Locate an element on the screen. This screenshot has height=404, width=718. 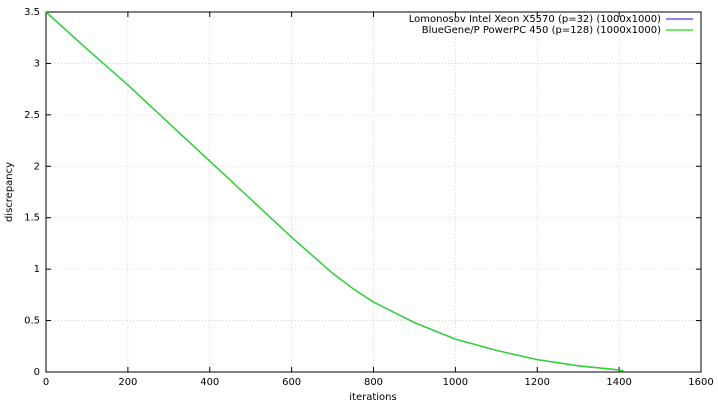
x-tick-label: 1200 is located at coordinates (537, 382).